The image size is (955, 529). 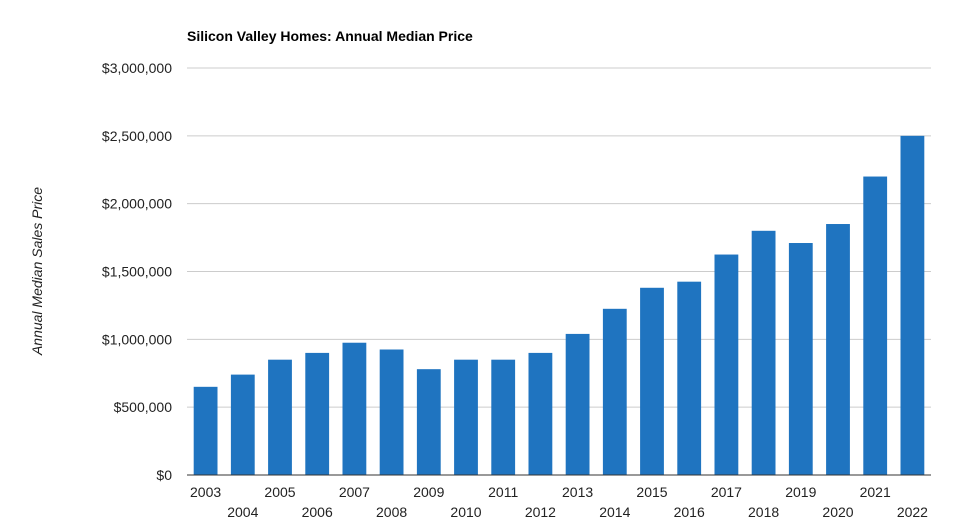 What do you see at coordinates (391, 412) in the screenshot?
I see `bar-2008` at bounding box center [391, 412].